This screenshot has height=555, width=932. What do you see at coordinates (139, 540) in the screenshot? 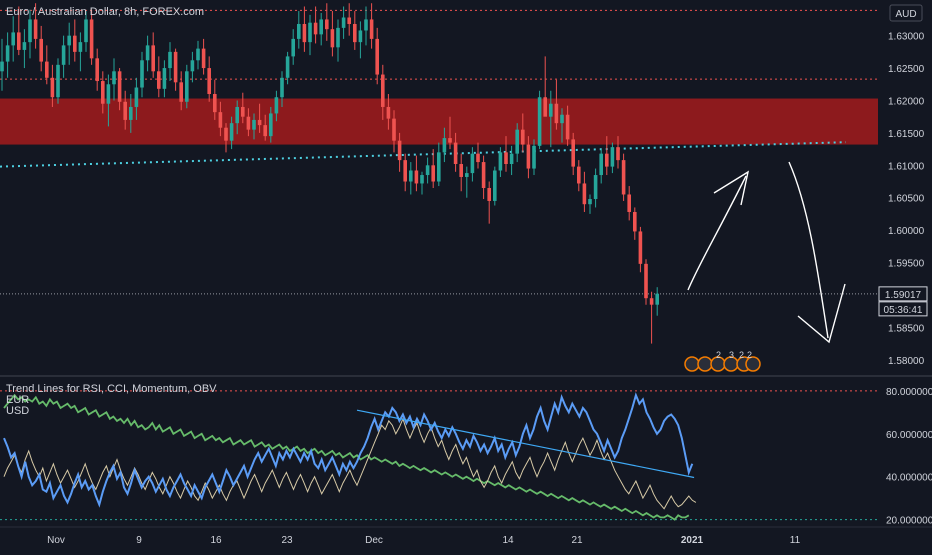
I see `x-label-9: 9` at bounding box center [139, 540].